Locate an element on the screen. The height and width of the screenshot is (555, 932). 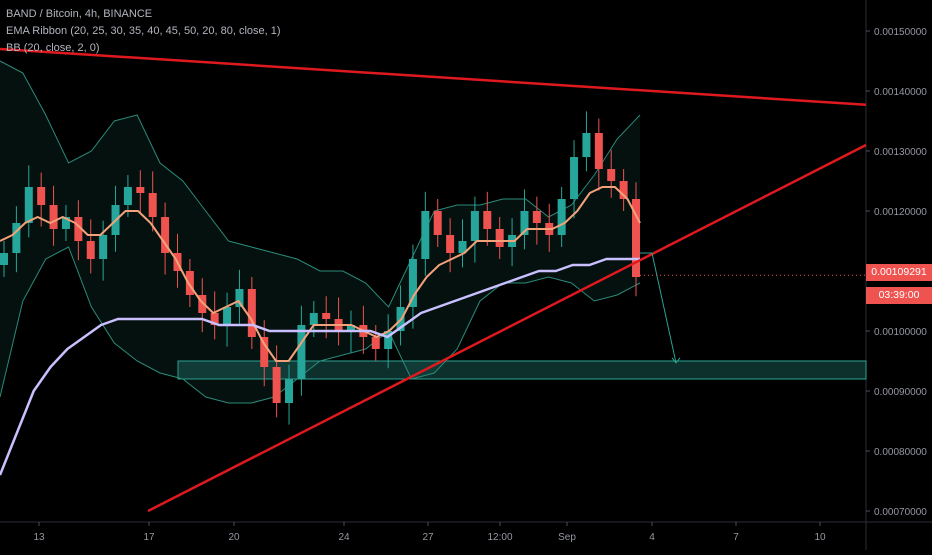
price-tick-label: 0.00130000 is located at coordinates (900, 152).